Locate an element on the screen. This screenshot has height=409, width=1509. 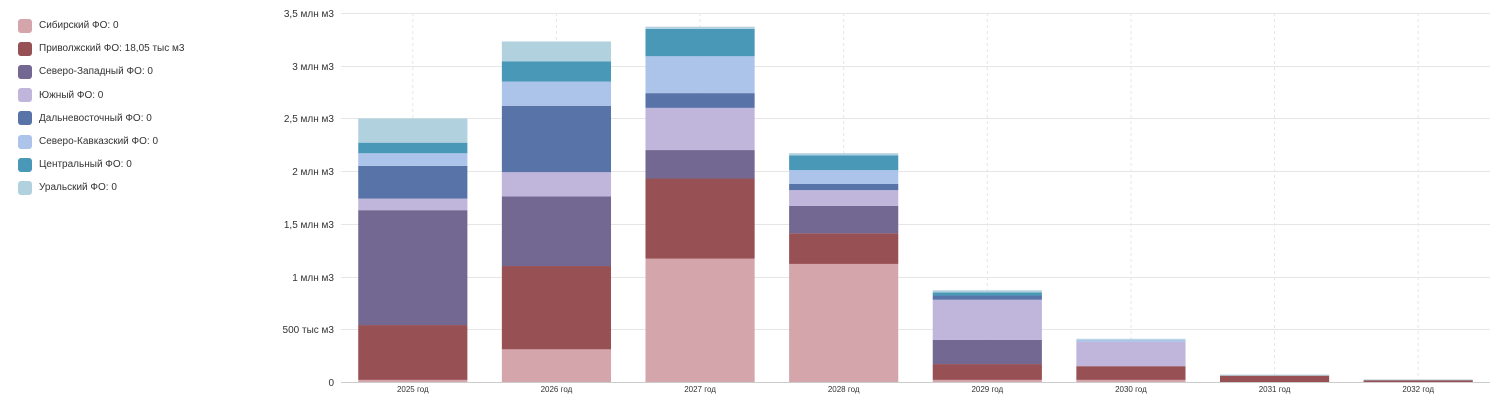
x-tick-label: 2025 год is located at coordinates (413, 389).